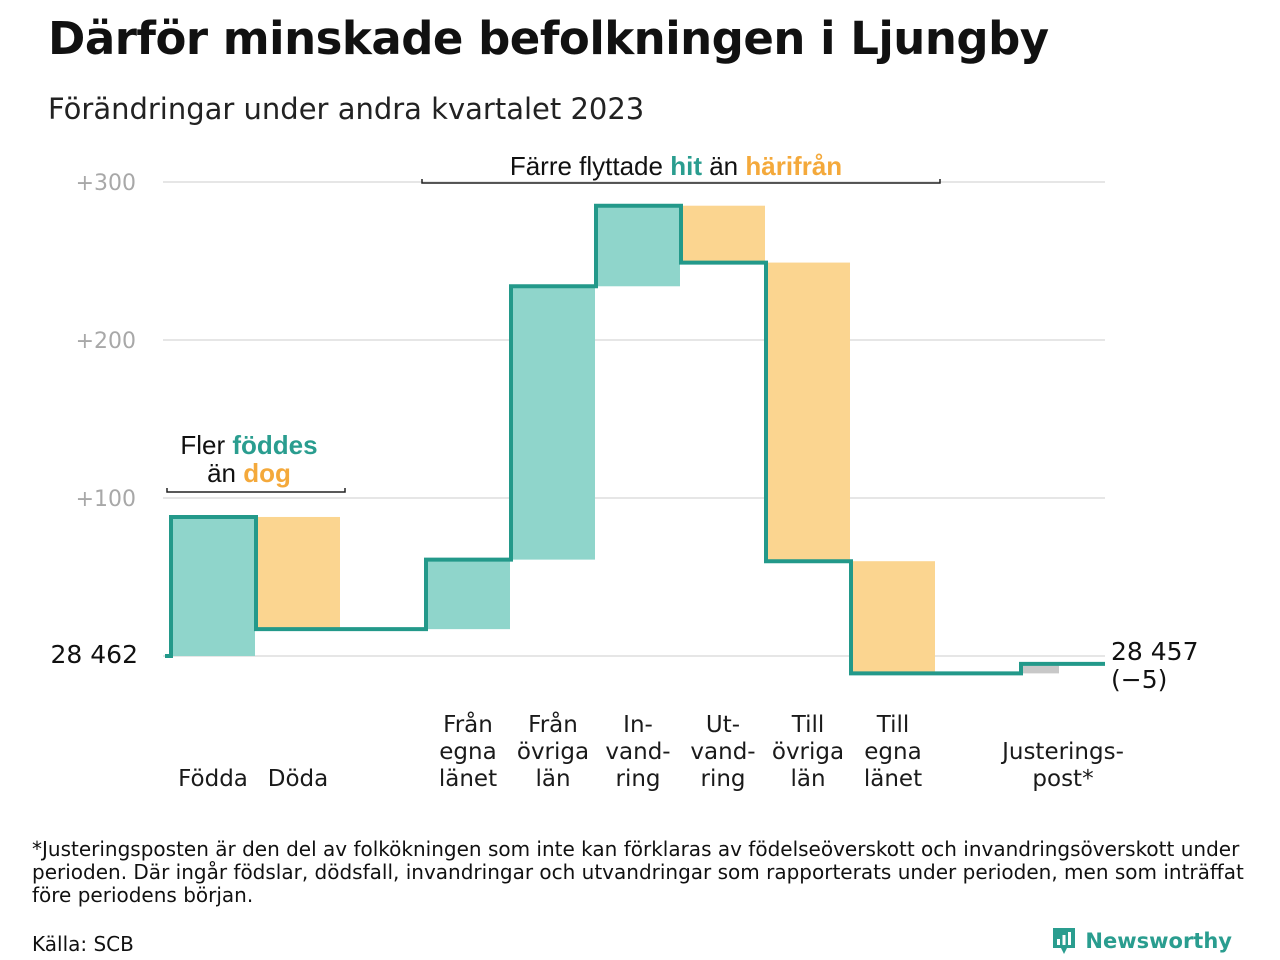 This screenshot has width=1280, height=960. Describe the element at coordinates (248, 445) in the screenshot. I see `annotation-text: Fler föddes` at that location.